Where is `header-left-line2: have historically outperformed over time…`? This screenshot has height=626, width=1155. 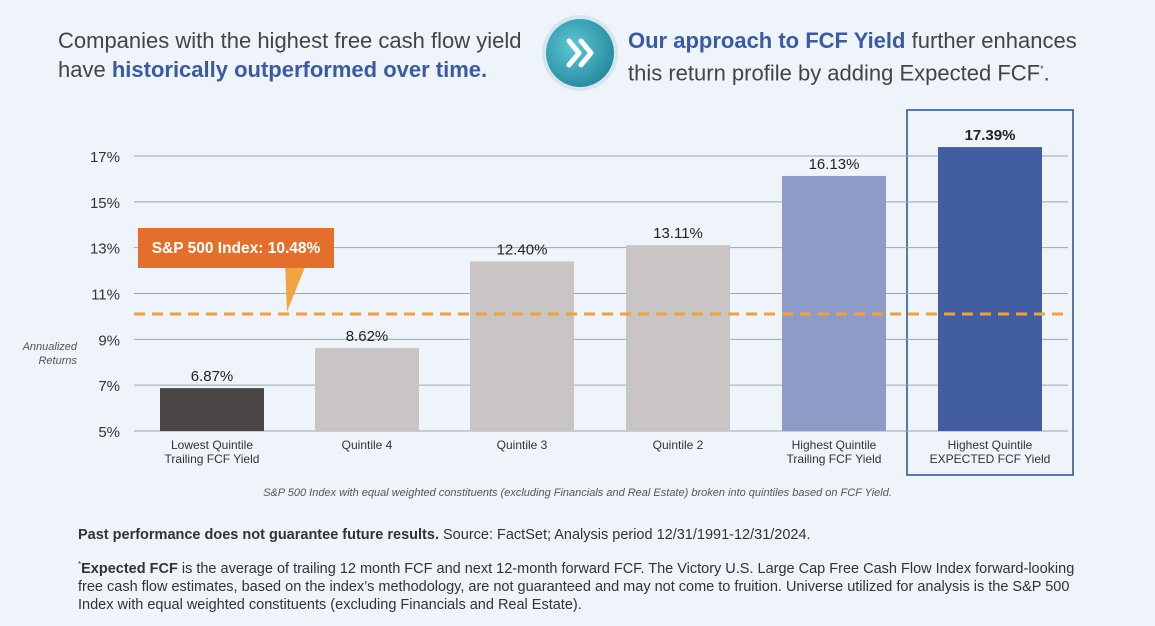
header-left-line2: have historically outperformed over time… is located at coordinates (273, 69).